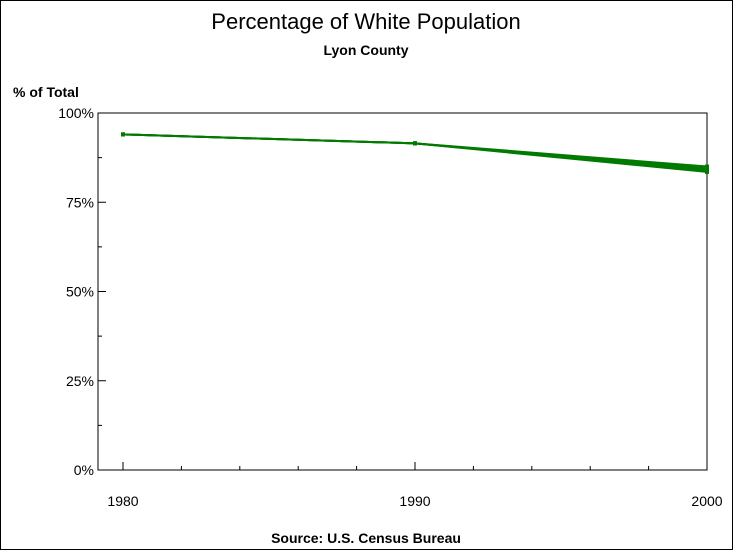  What do you see at coordinates (80, 381) in the screenshot?
I see `y-tick-label: 25%` at bounding box center [80, 381].